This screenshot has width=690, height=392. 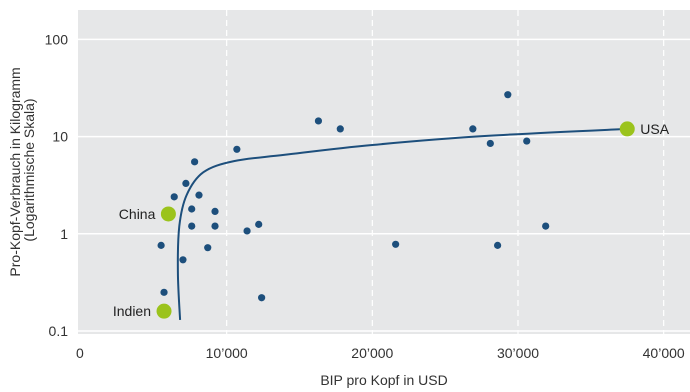 I want to click on highlight-label-indien: Indien, so click(x=132, y=311).